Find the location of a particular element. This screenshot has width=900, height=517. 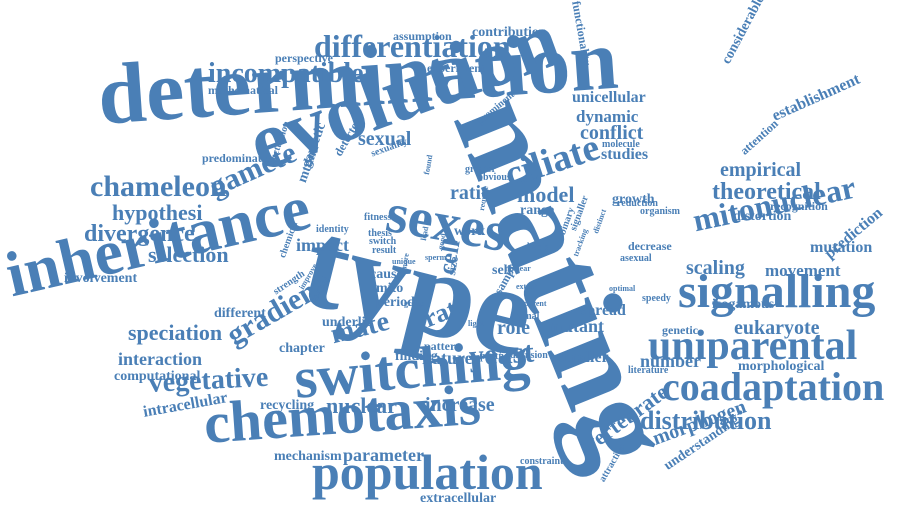

cloud-word-cause: cause is located at coordinates (386, 274).